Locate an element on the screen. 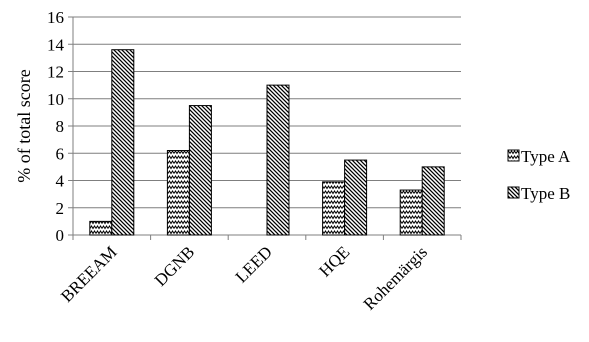  y-tick-labels: 0 2 4 6 8 10 12 14 16 is located at coordinates (56, 126).